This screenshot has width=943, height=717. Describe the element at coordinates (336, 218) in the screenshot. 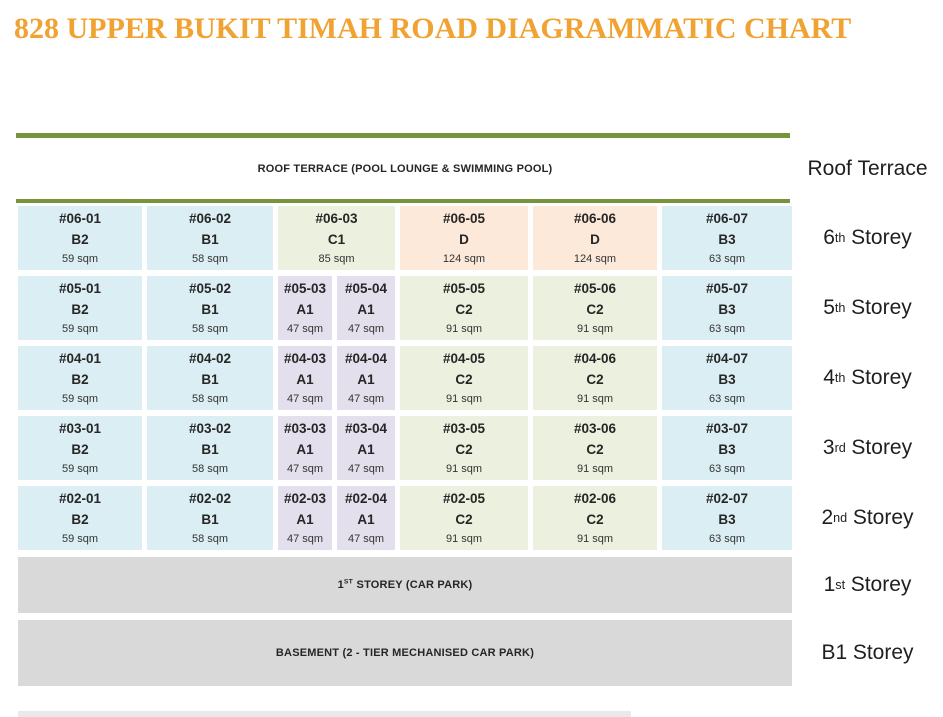

I see `unit-number: #06-03` at that location.